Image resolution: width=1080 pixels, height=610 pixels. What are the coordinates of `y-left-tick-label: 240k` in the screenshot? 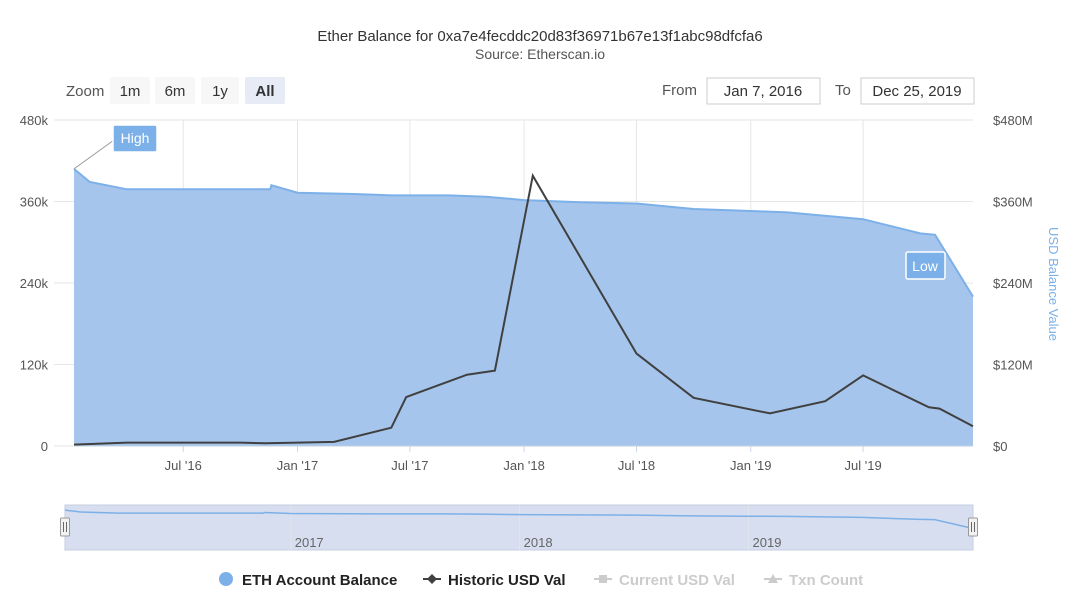 It's located at (34, 283).